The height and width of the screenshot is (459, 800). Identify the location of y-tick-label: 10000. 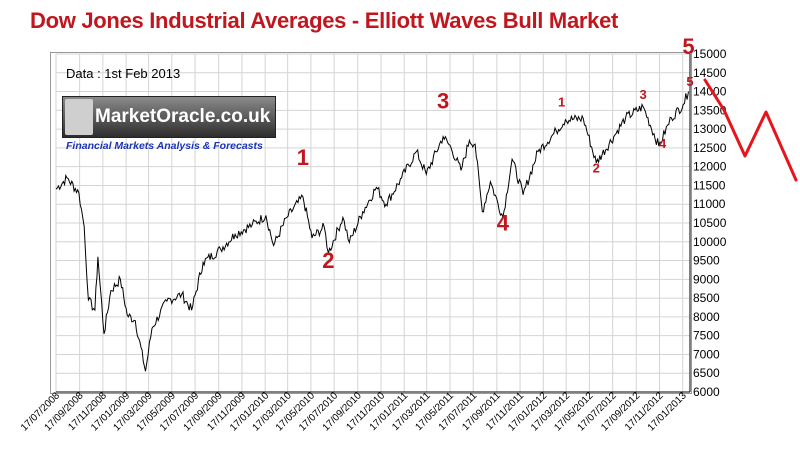
(710, 242).